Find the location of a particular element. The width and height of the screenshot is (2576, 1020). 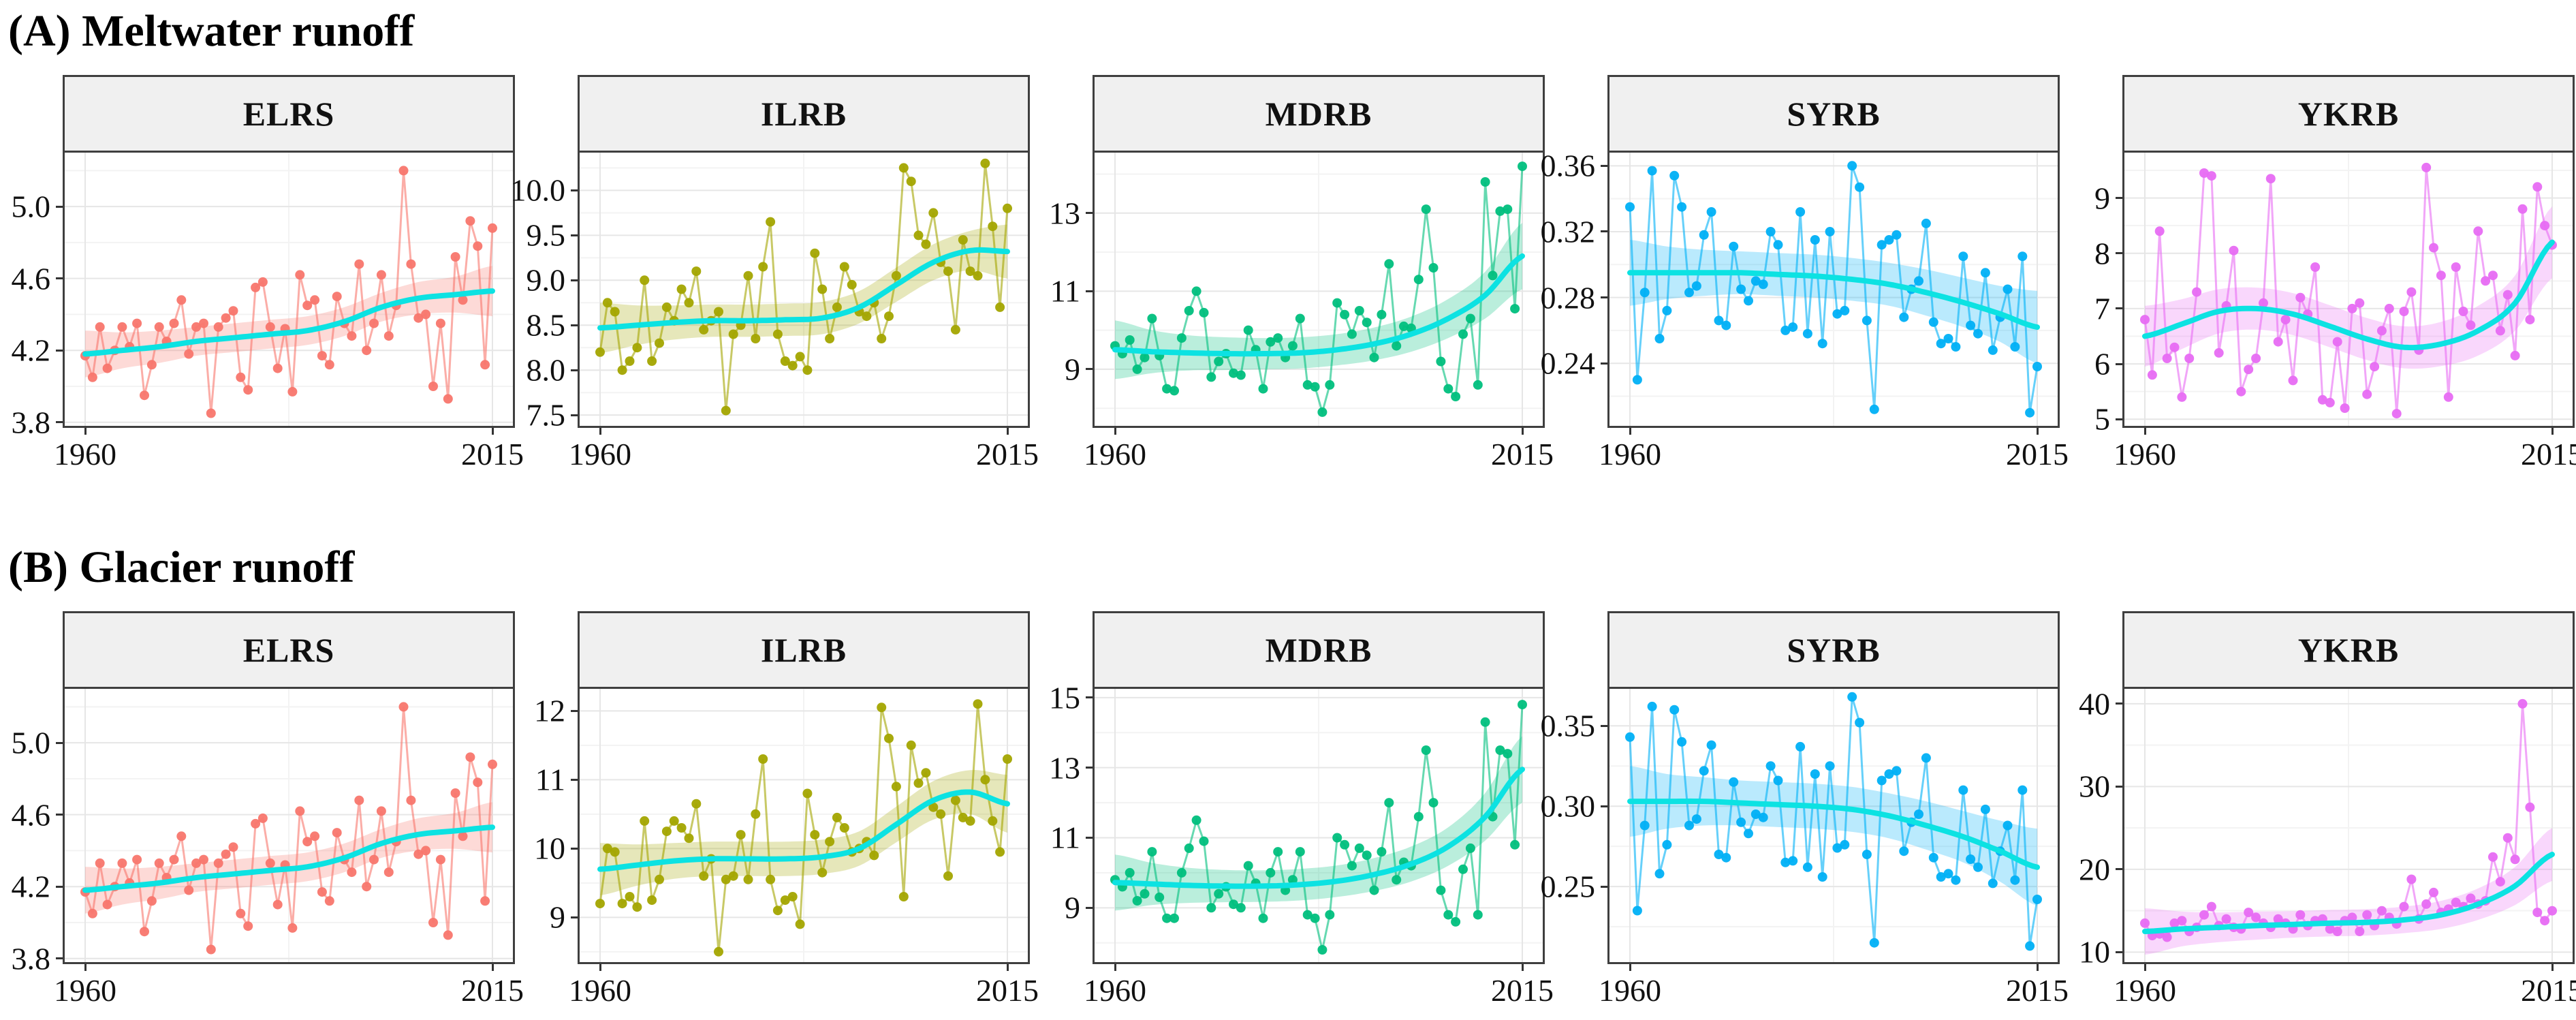

chart-canvas-A-YKRB is located at coordinates (2348, 289).